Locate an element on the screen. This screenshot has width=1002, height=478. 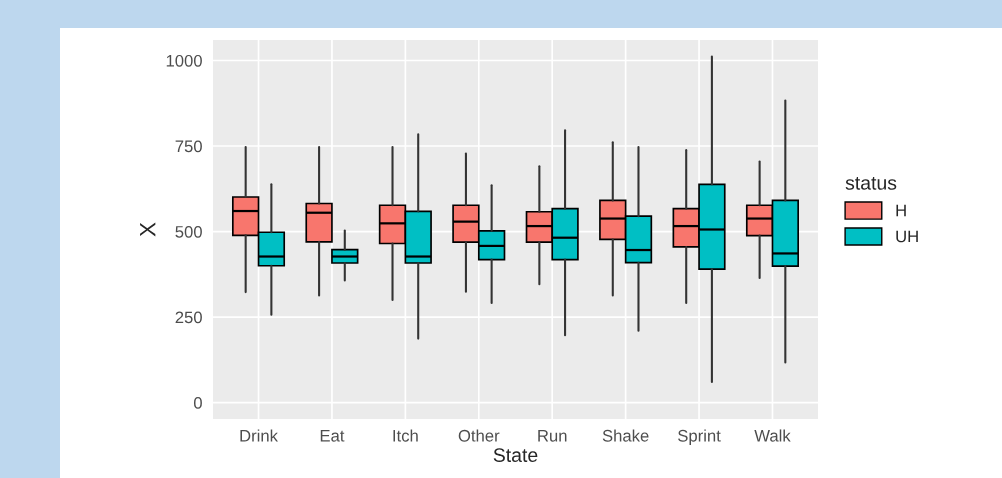
legend-label: H is located at coordinates (901, 210).